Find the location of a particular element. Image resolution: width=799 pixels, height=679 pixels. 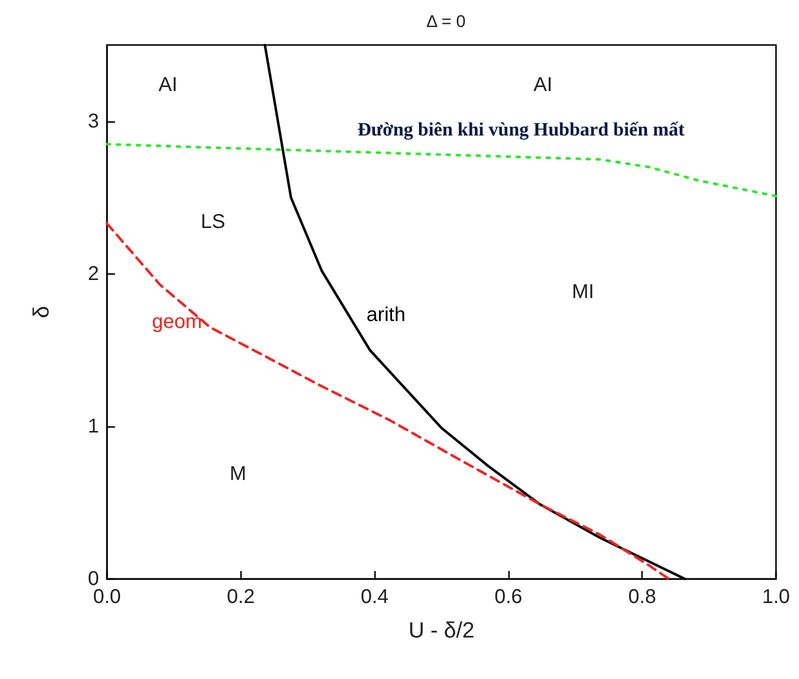

annotation: M is located at coordinates (238, 474).